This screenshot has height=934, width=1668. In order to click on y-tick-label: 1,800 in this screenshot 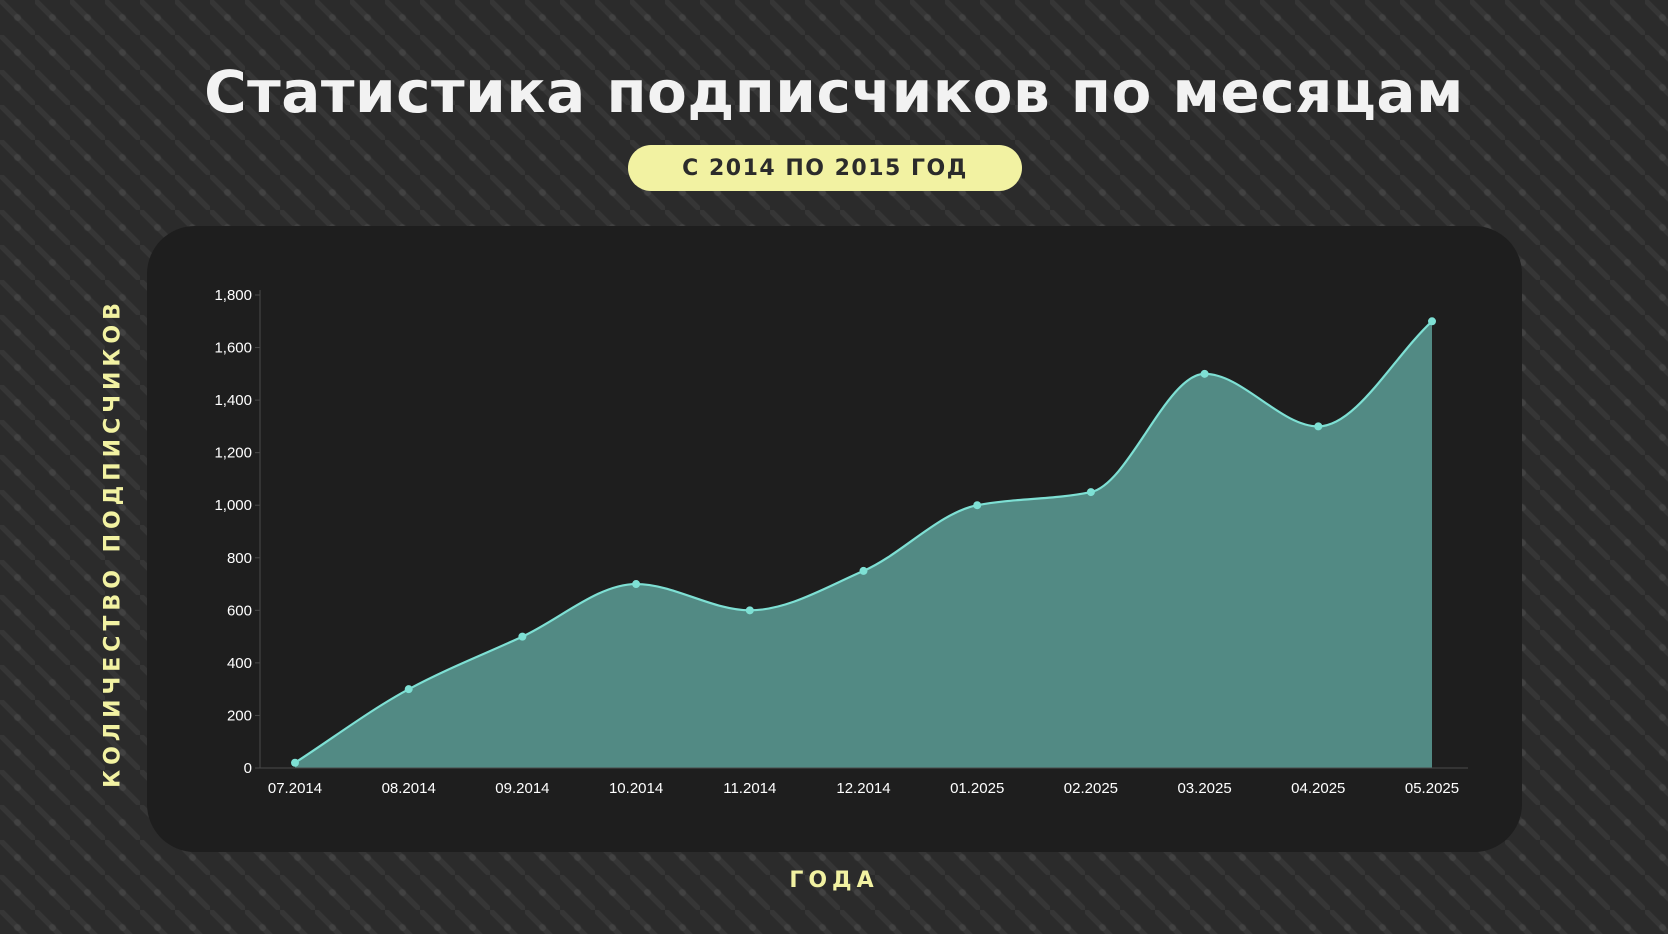, I will do `click(233, 295)`.